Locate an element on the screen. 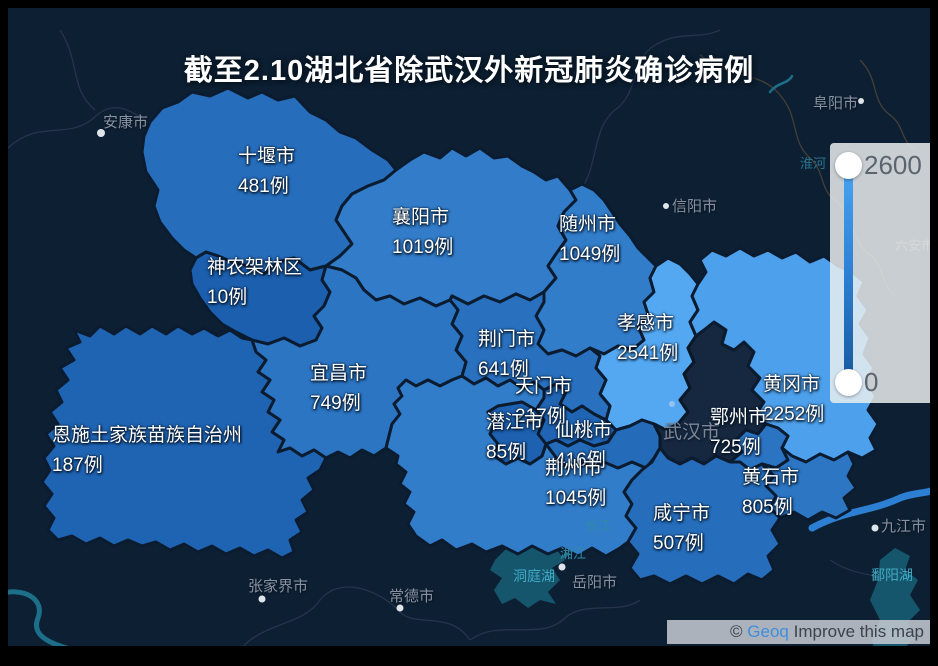  region-cases: 1049例 is located at coordinates (590, 254).